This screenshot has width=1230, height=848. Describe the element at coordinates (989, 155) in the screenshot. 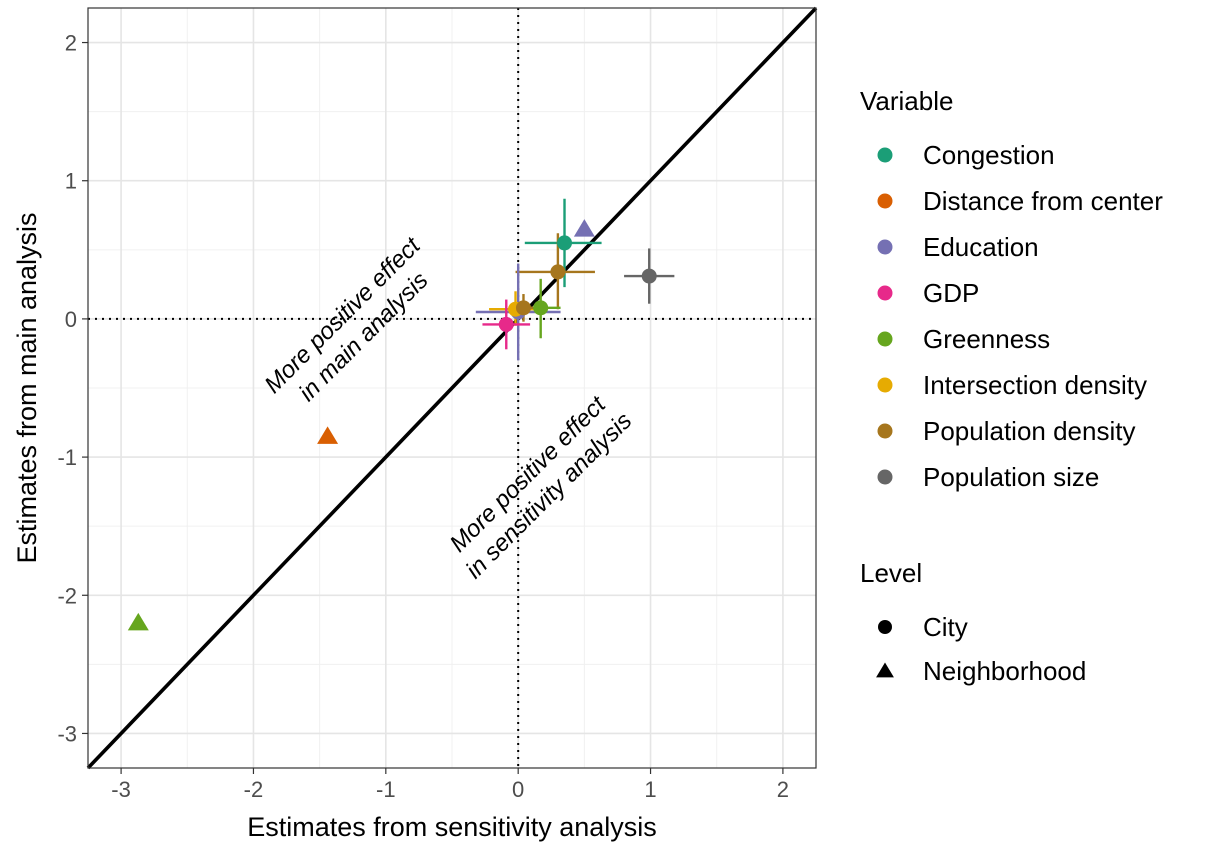

I see `legend-label: Congestion` at that location.